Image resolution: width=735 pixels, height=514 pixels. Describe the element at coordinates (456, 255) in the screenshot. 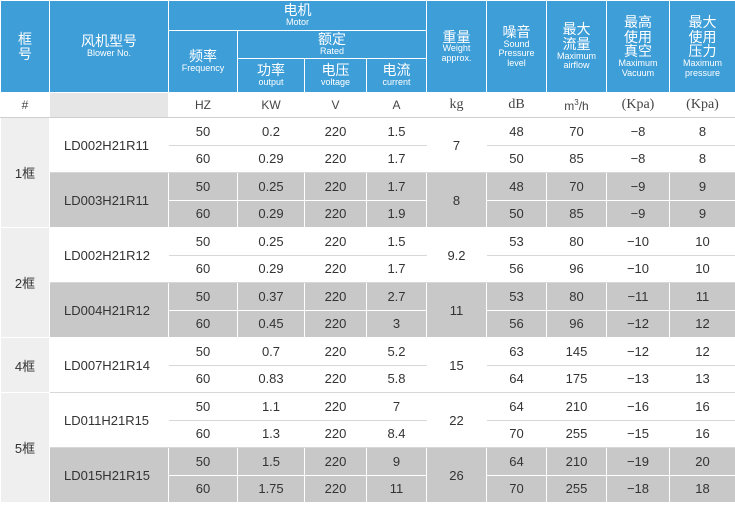

I see `weight-cell: 9.2` at that location.